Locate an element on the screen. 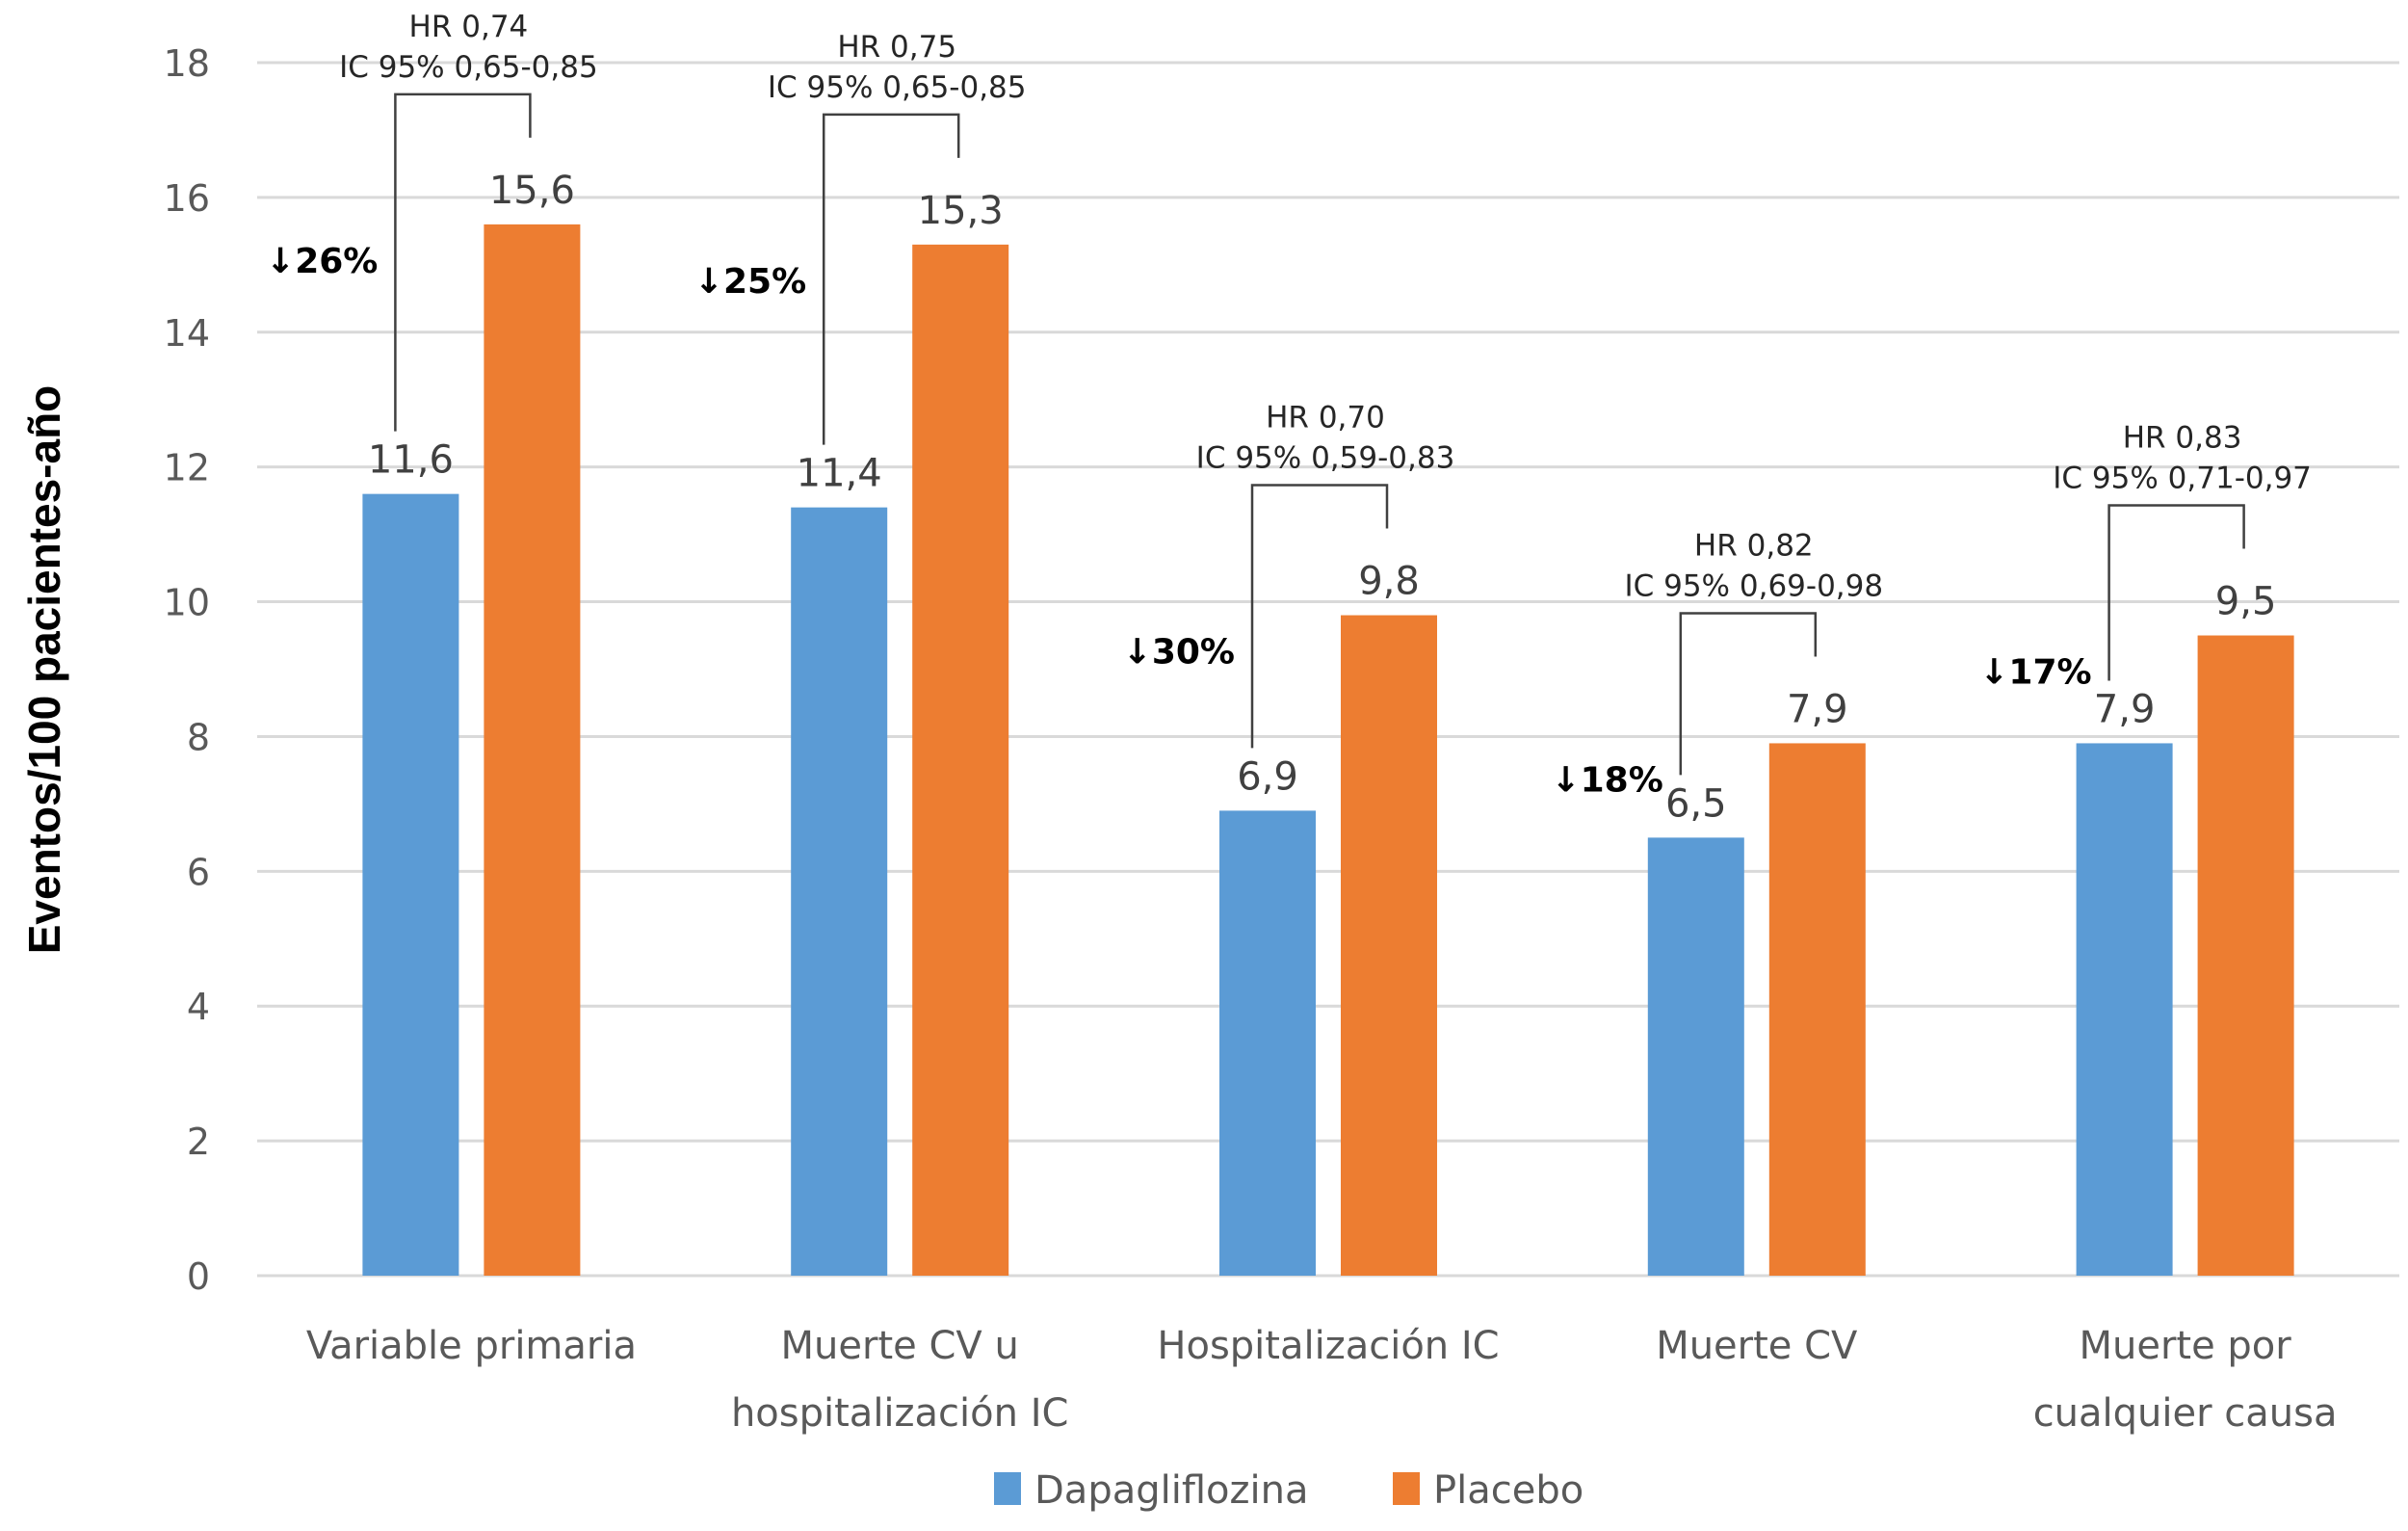 This screenshot has height=1531, width=2408. annotation-group: HR 0,82 IC 95% 0,69-0,98 ↓18% is located at coordinates (1717, 664).